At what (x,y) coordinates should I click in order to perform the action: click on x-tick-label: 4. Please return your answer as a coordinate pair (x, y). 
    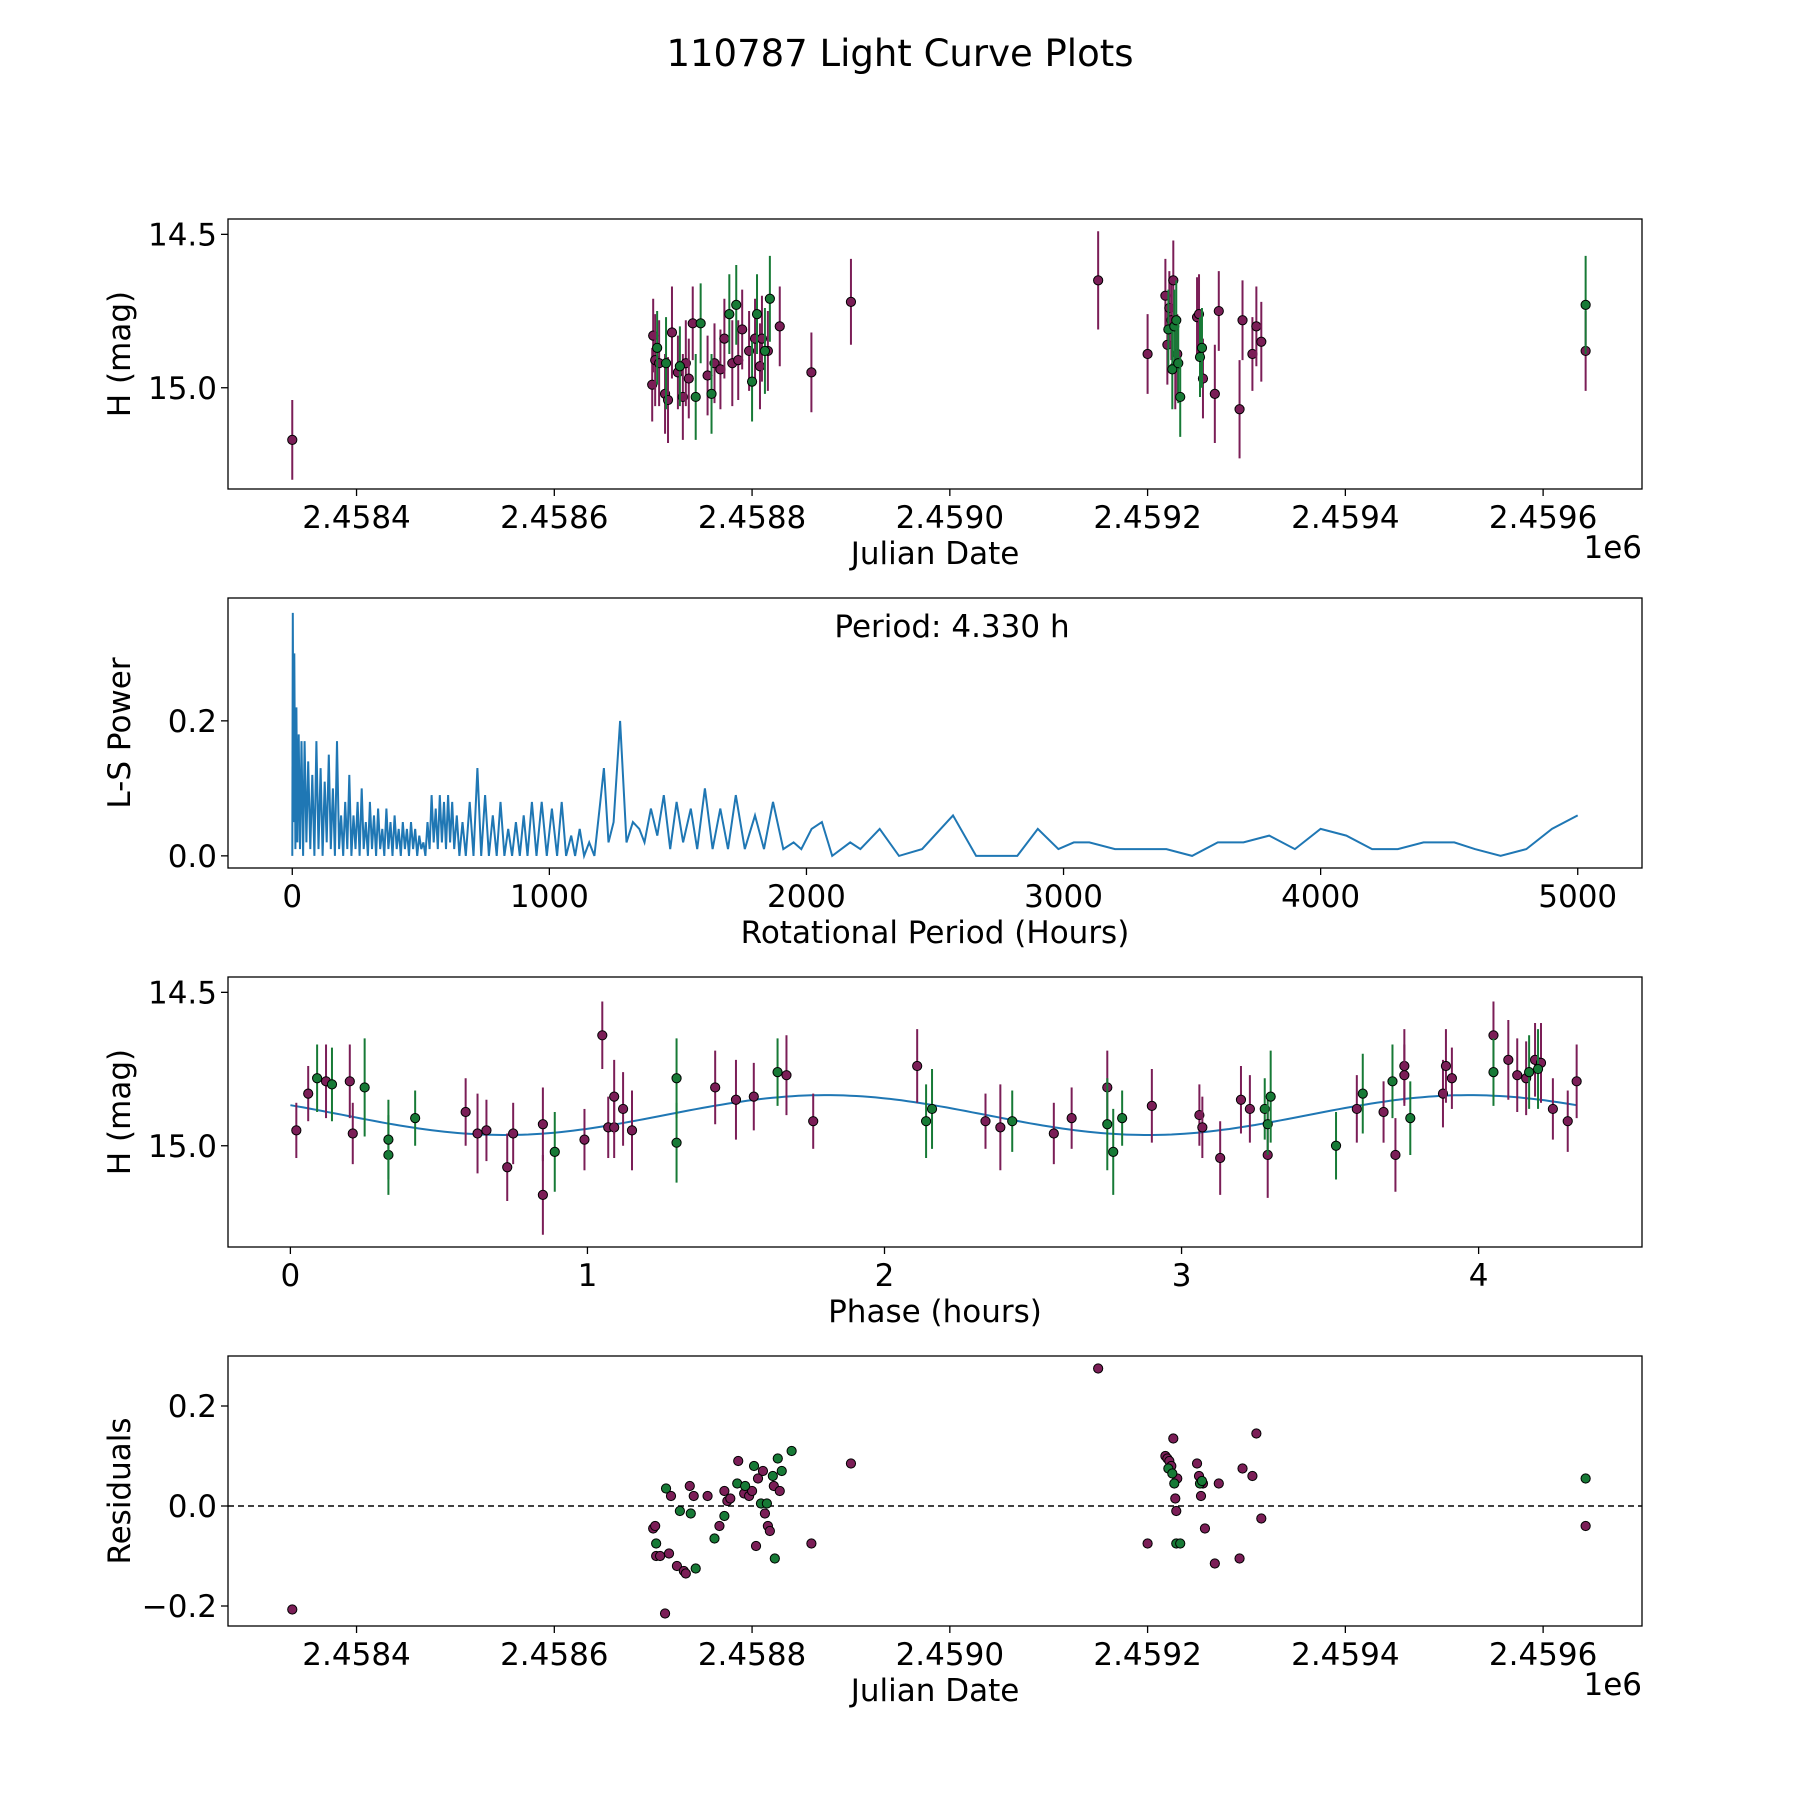
    Looking at the image, I should click on (1479, 1276).